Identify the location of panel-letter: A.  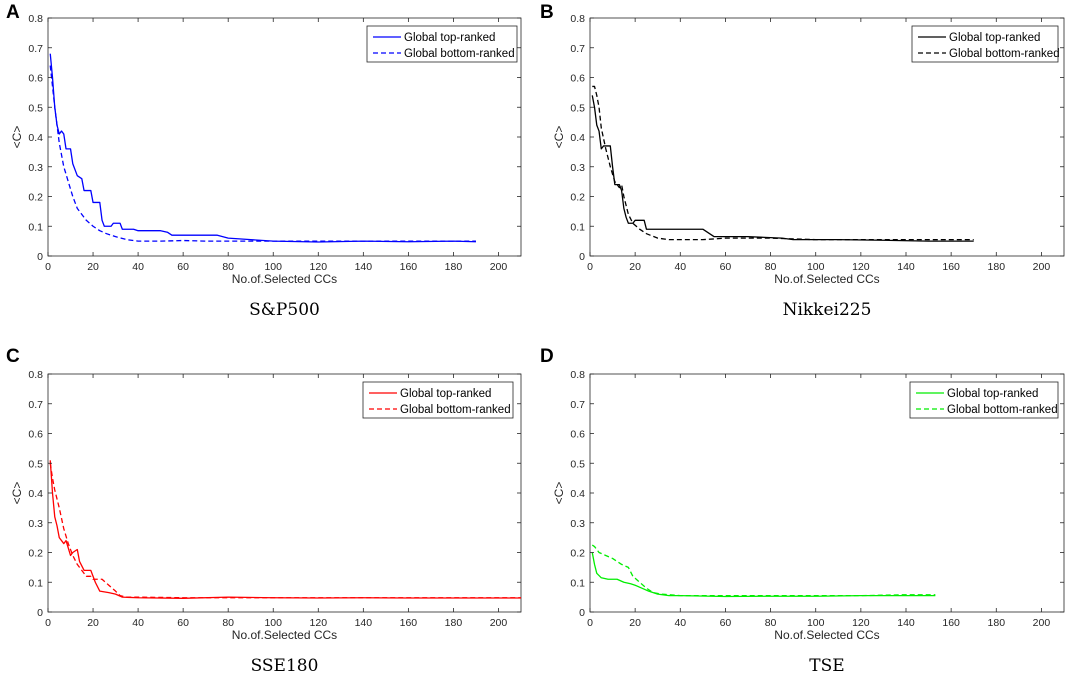
(13, 12).